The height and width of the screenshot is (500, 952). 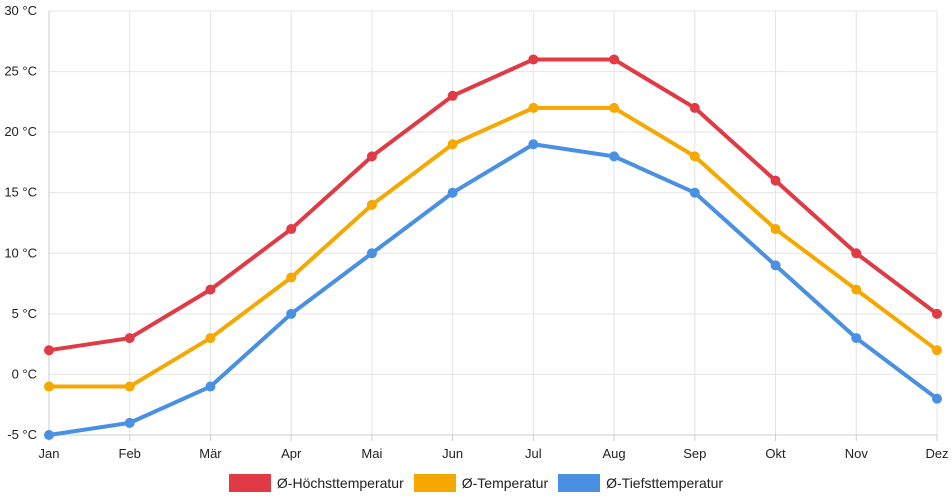 I want to click on x-axis: Jan Feb Mär Apr Mai Jun Jul Aug Sep Okt Nov Dez, so click(x=494, y=453).